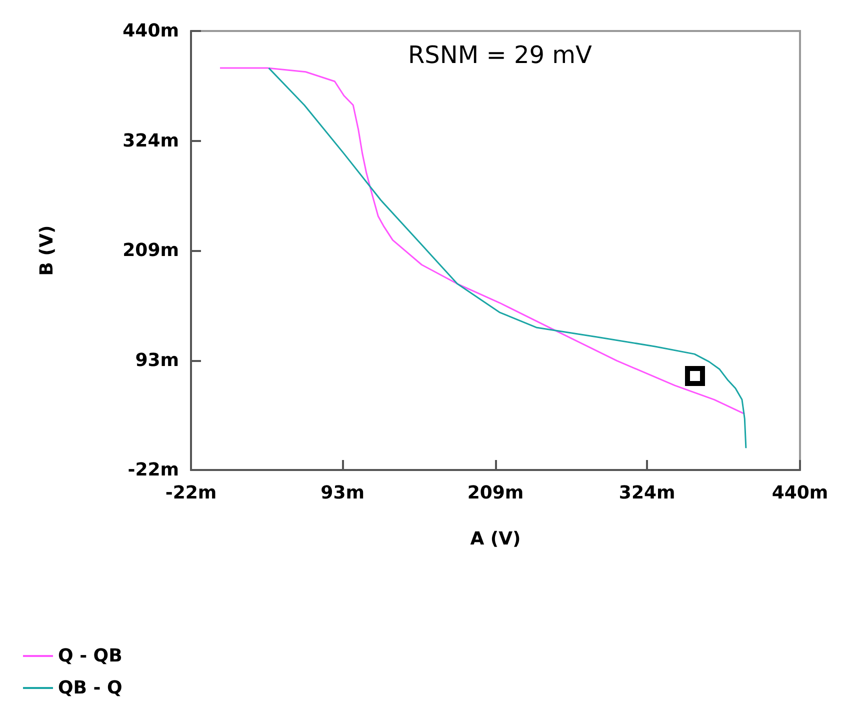 The height and width of the screenshot is (720, 857). What do you see at coordinates (47, 250) in the screenshot?
I see `y-axis-title: B (V)` at bounding box center [47, 250].